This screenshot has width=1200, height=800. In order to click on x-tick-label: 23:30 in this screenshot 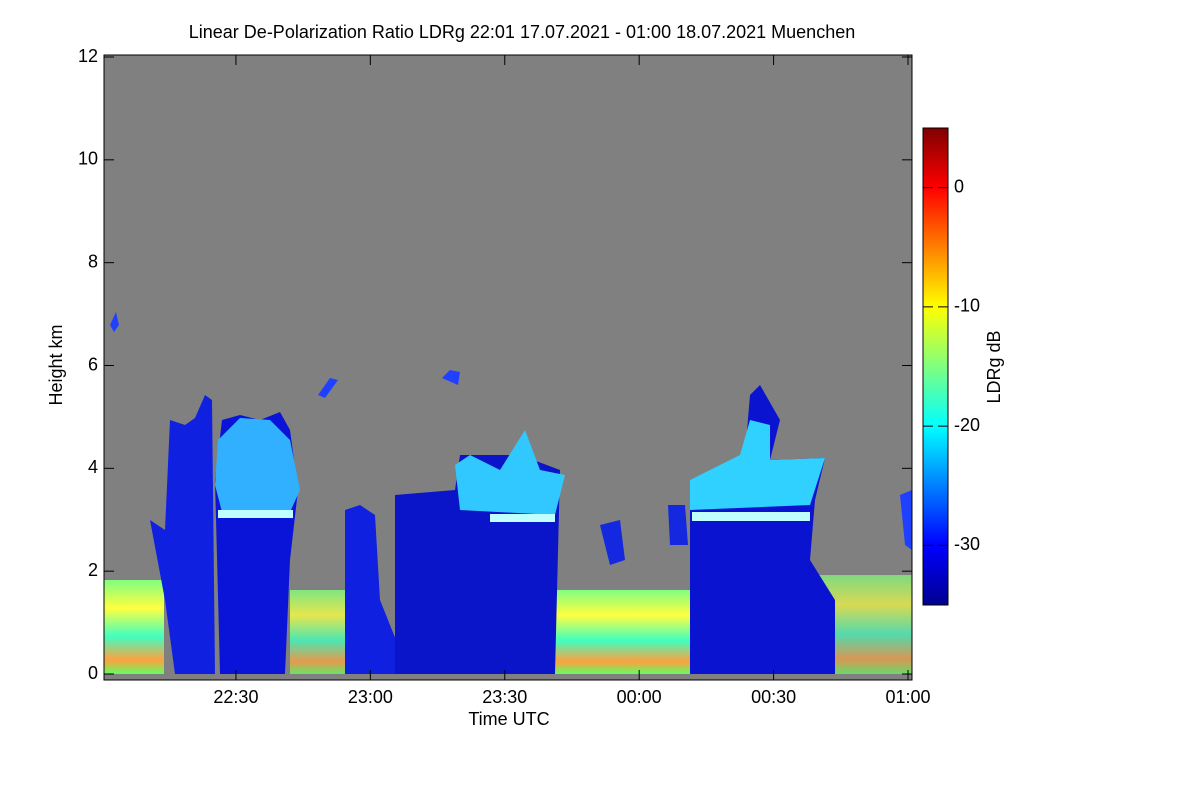, I will do `click(504, 697)`.